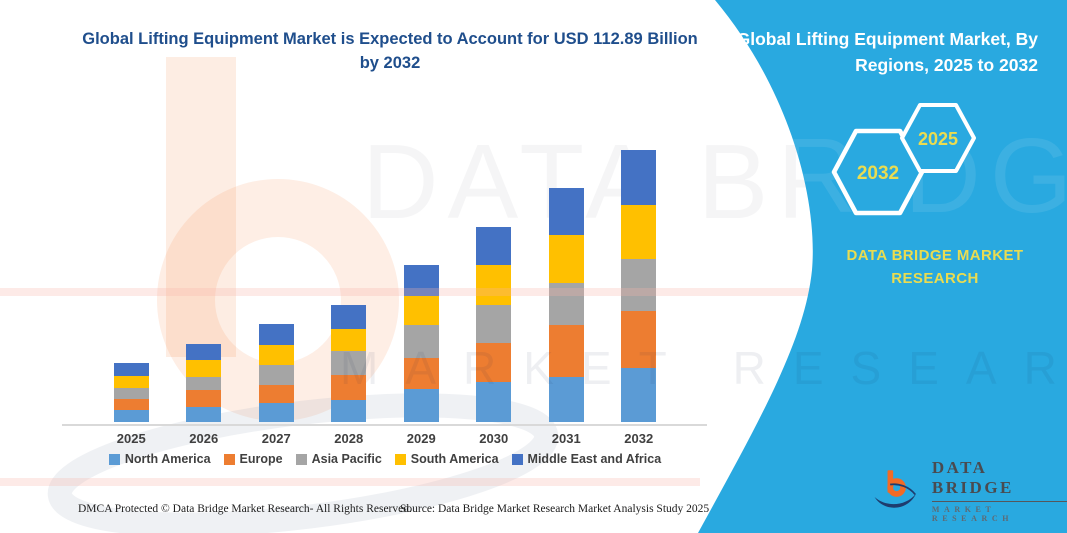  Describe the element at coordinates (349, 339) in the screenshot. I see `bar-segment-south-america-2028` at that location.